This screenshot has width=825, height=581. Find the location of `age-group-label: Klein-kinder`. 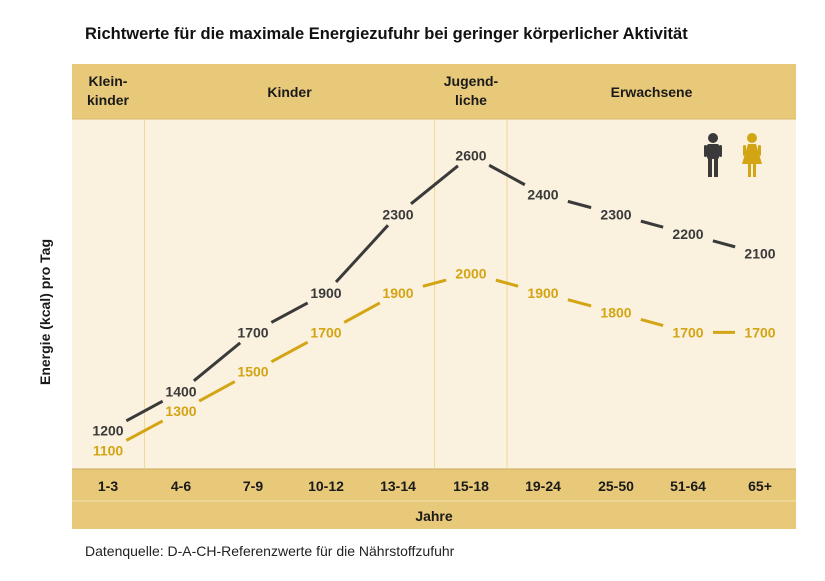

age-group-label: Klein-kinder is located at coordinates (108, 90).